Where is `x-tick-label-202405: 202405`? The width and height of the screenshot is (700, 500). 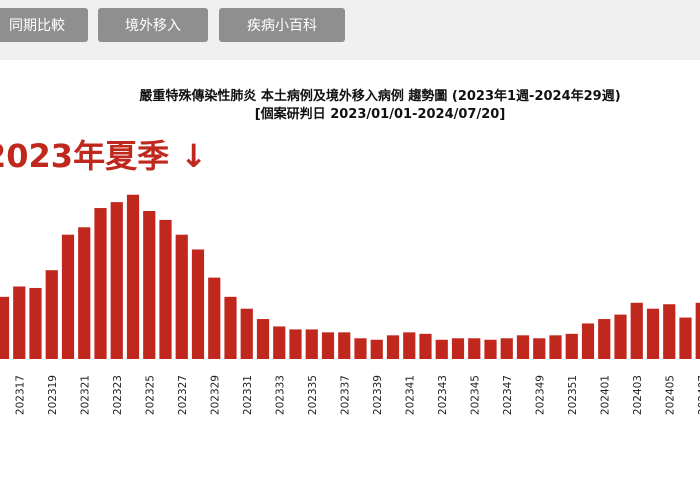
x-tick-label-202405: 202405 is located at coordinates (670, 395).